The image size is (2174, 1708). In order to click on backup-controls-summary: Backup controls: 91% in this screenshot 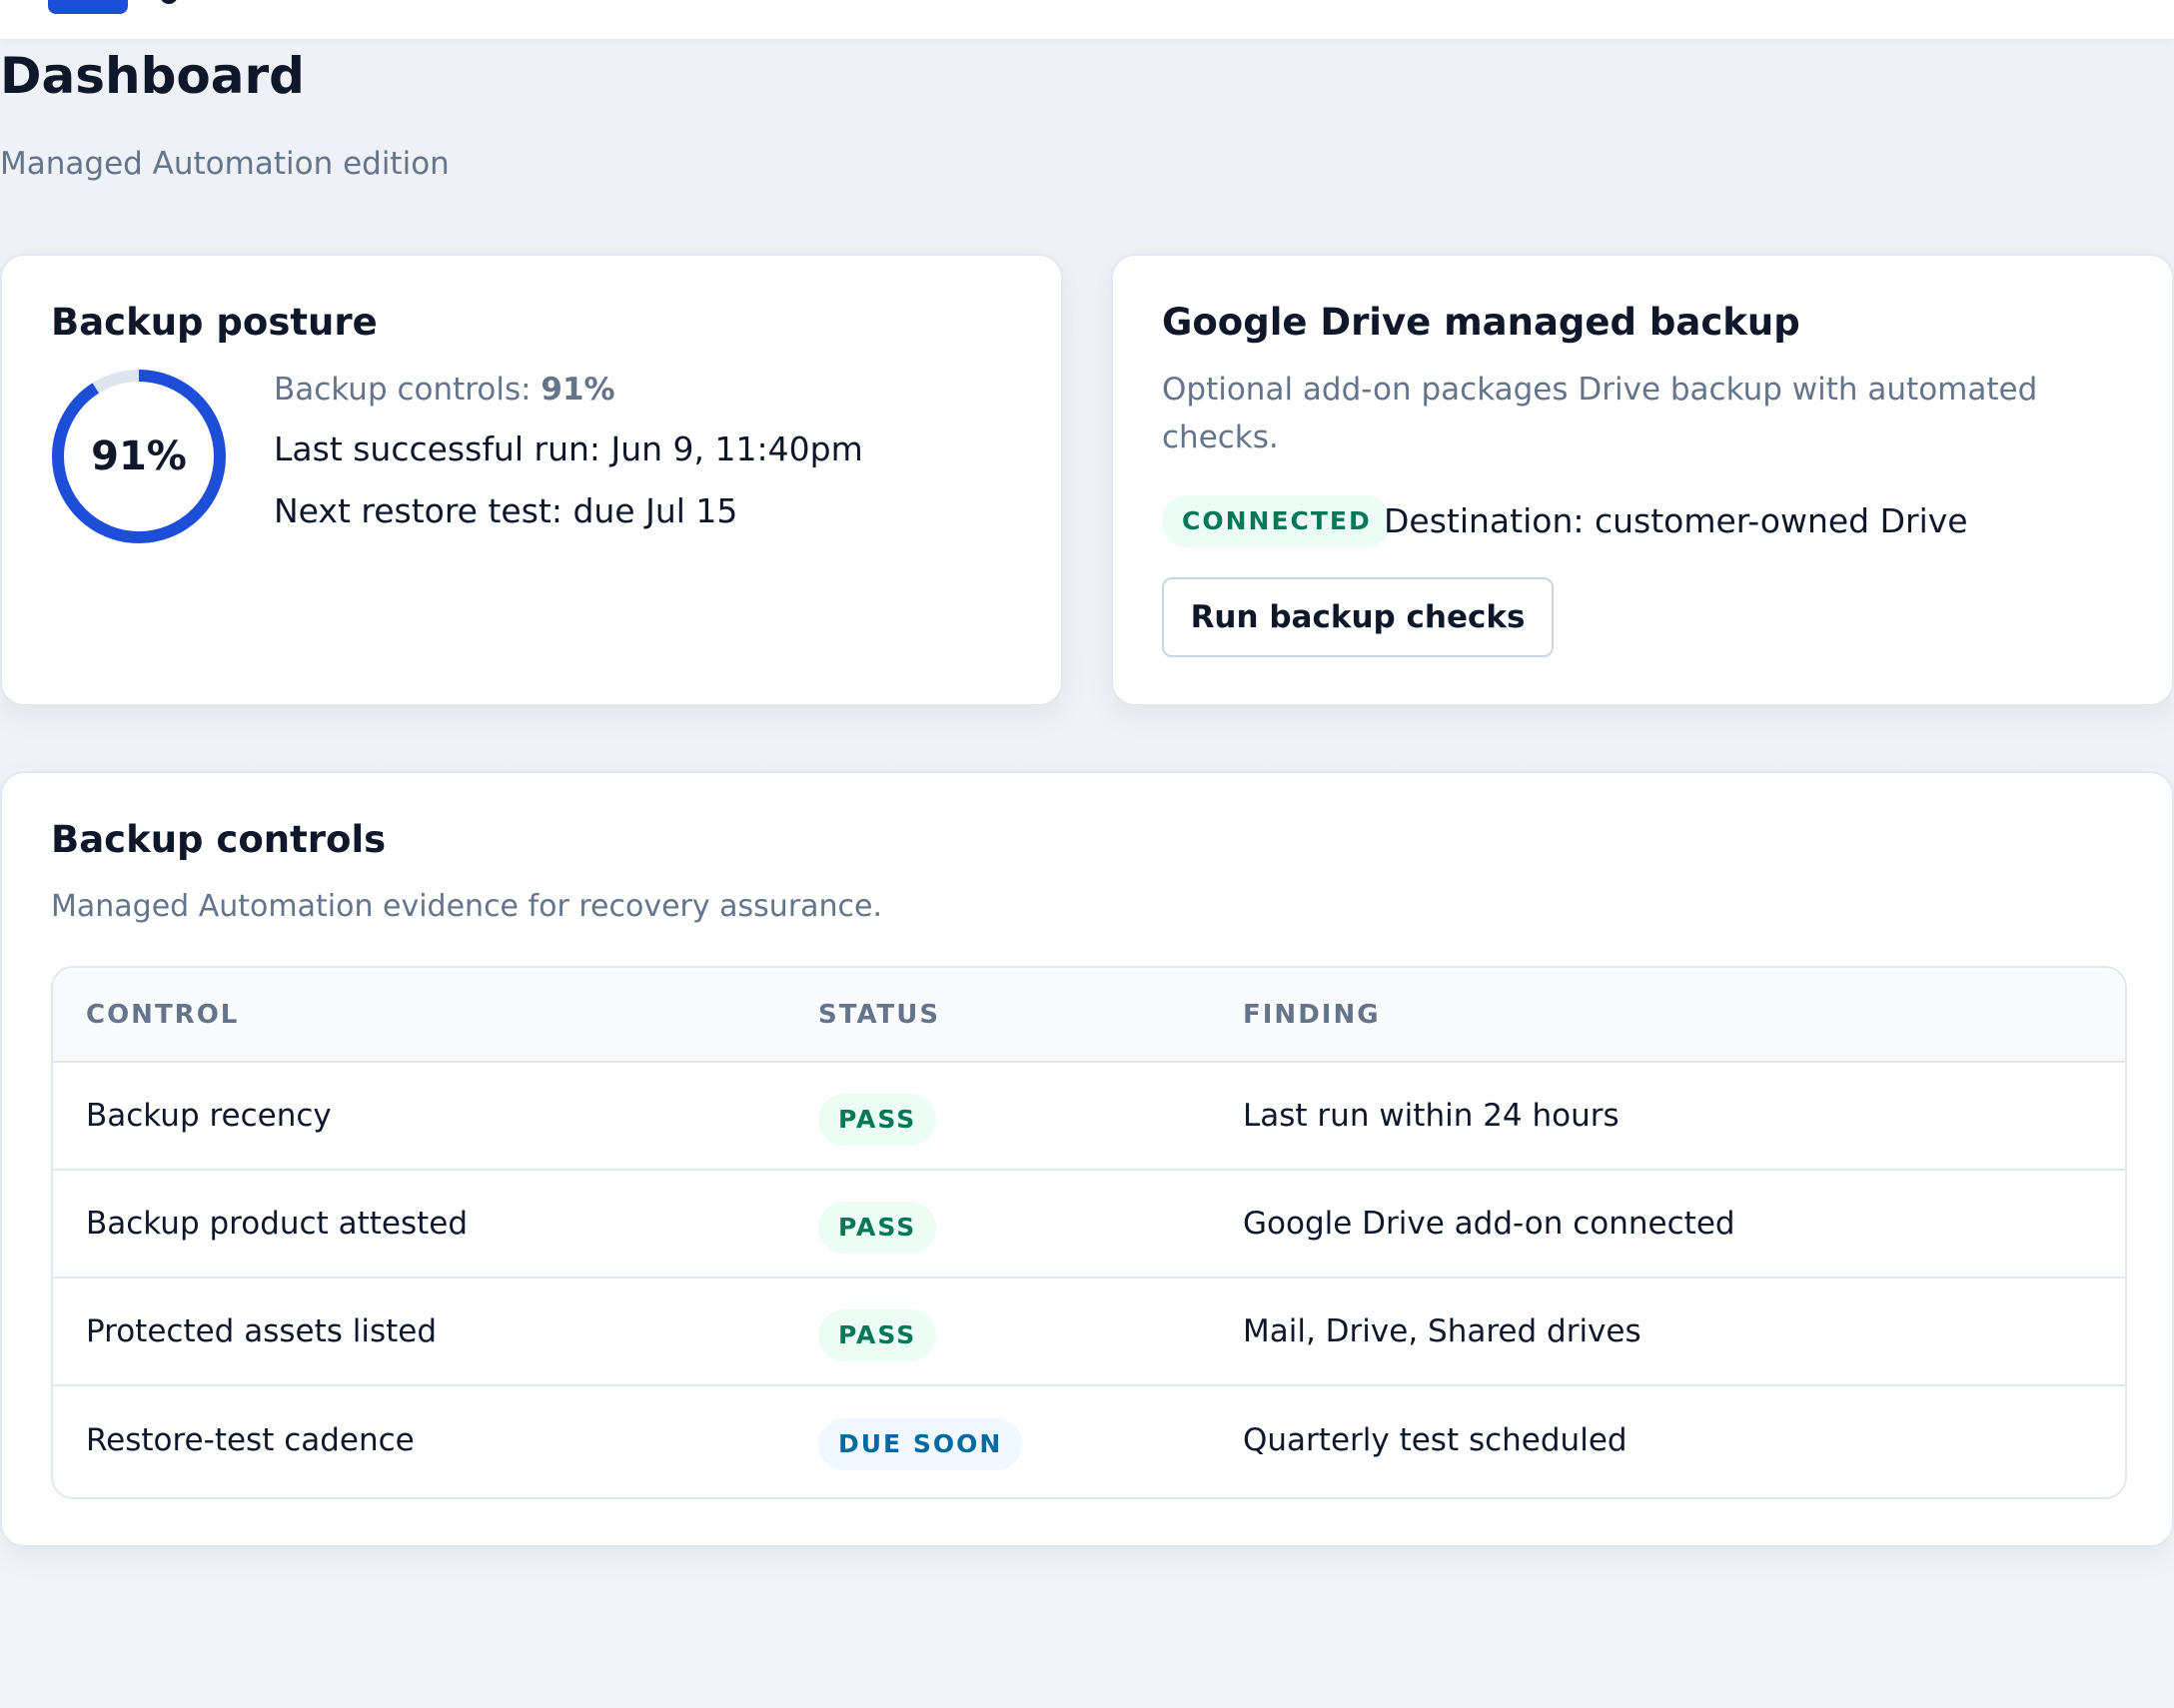, I will do `click(444, 390)`.